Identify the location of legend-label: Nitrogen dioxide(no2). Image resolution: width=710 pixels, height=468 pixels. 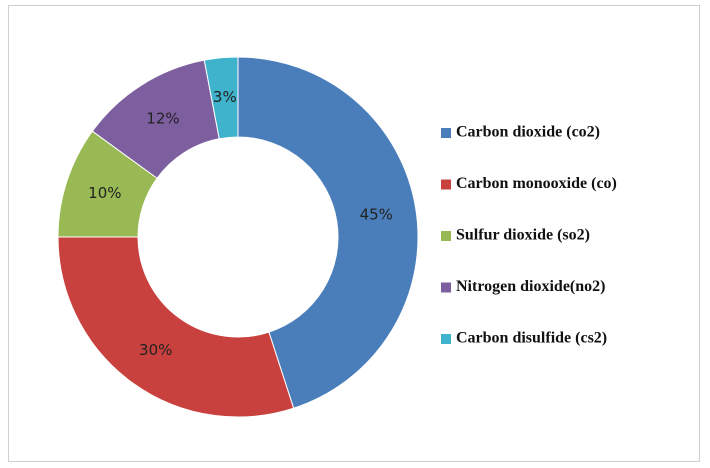
(530, 286).